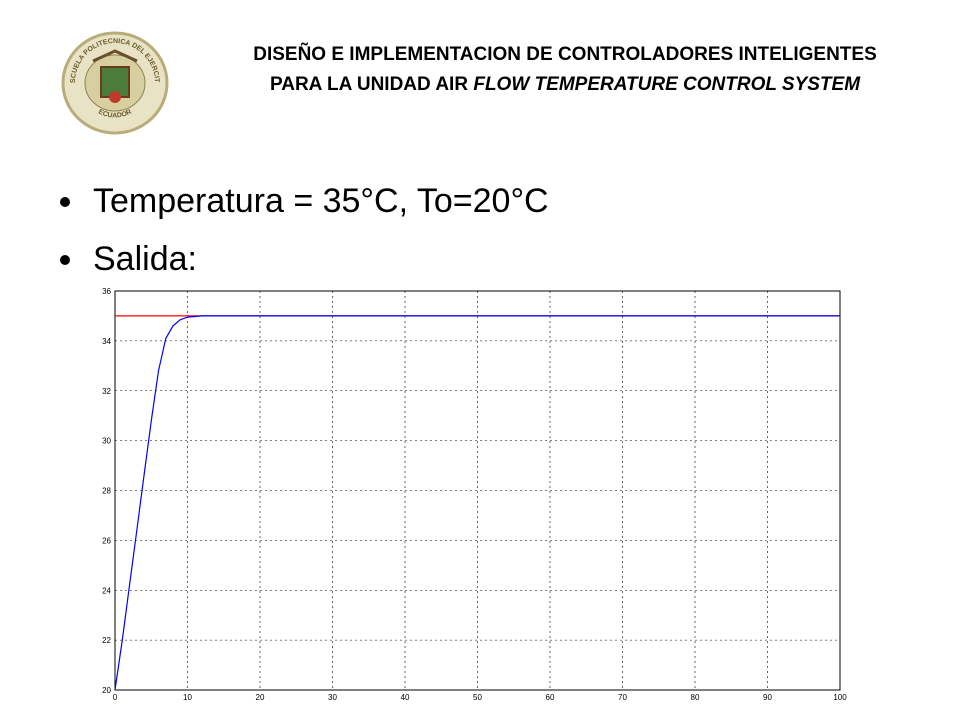  I want to click on y-tick-label: 22, so click(106, 640).